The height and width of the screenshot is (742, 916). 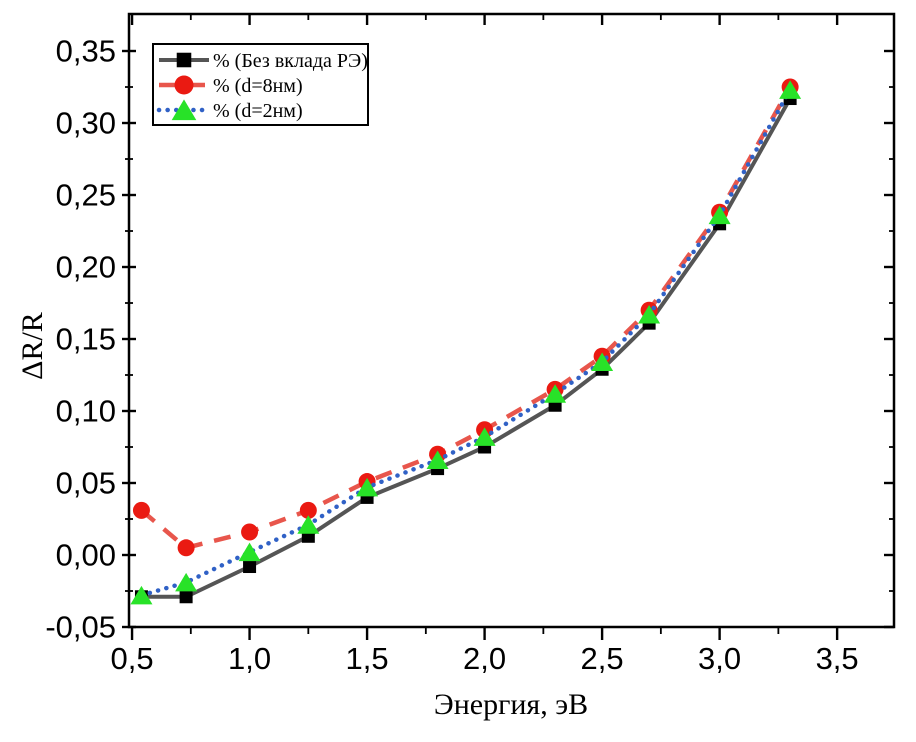 I want to click on y-tick-label: 0,30, so click(x=86, y=123).